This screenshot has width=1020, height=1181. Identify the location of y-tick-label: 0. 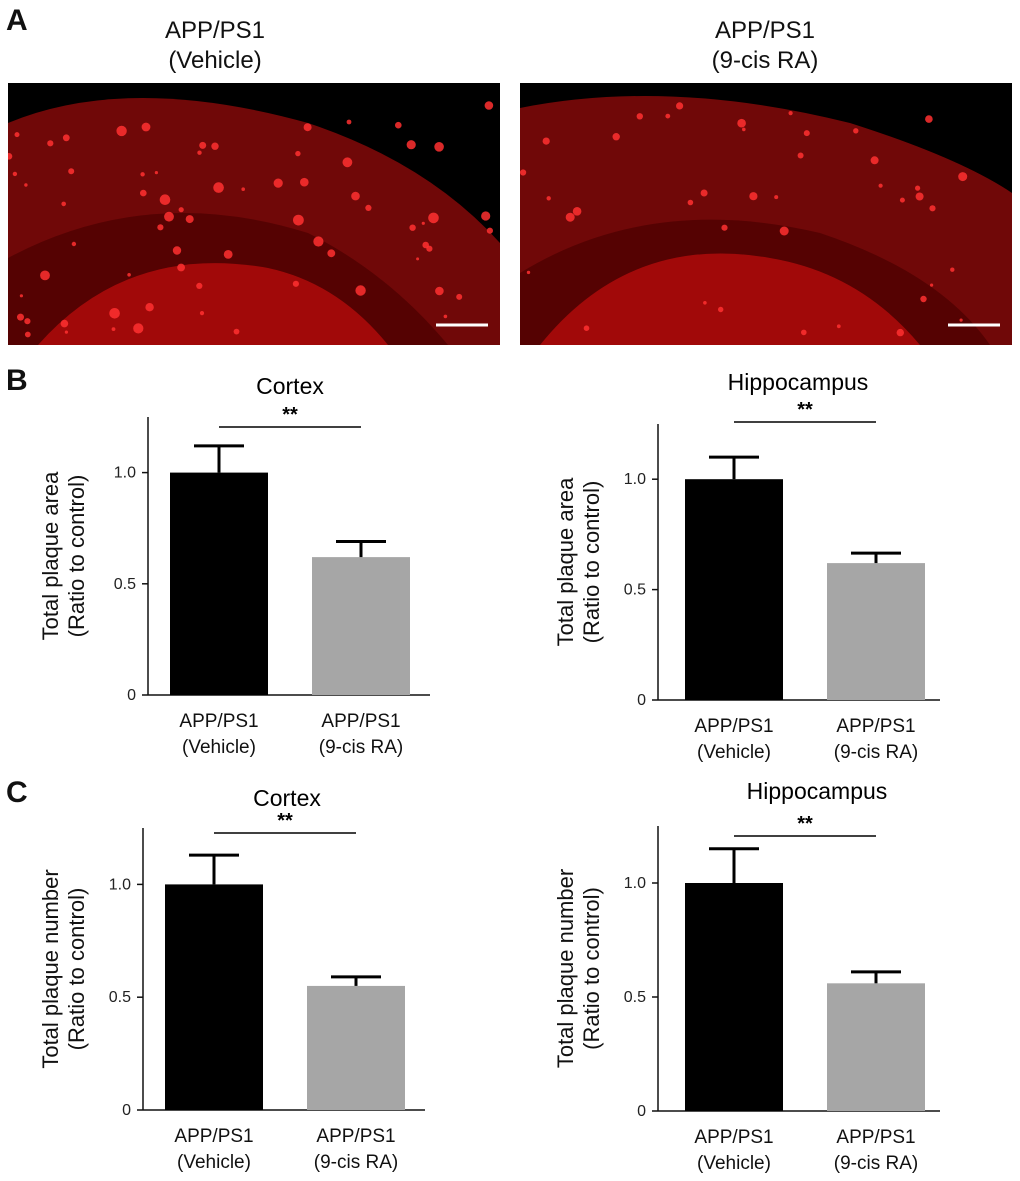
(641, 1111).